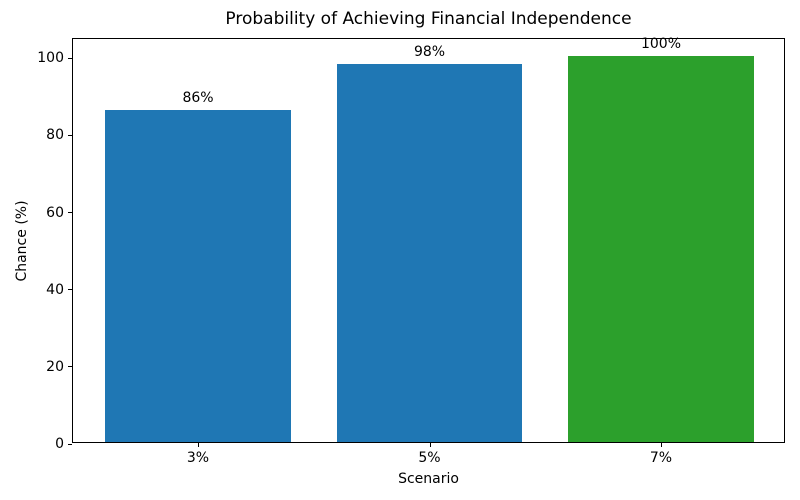  Describe the element at coordinates (55, 212) in the screenshot. I see `y-tick-label: 60` at that location.